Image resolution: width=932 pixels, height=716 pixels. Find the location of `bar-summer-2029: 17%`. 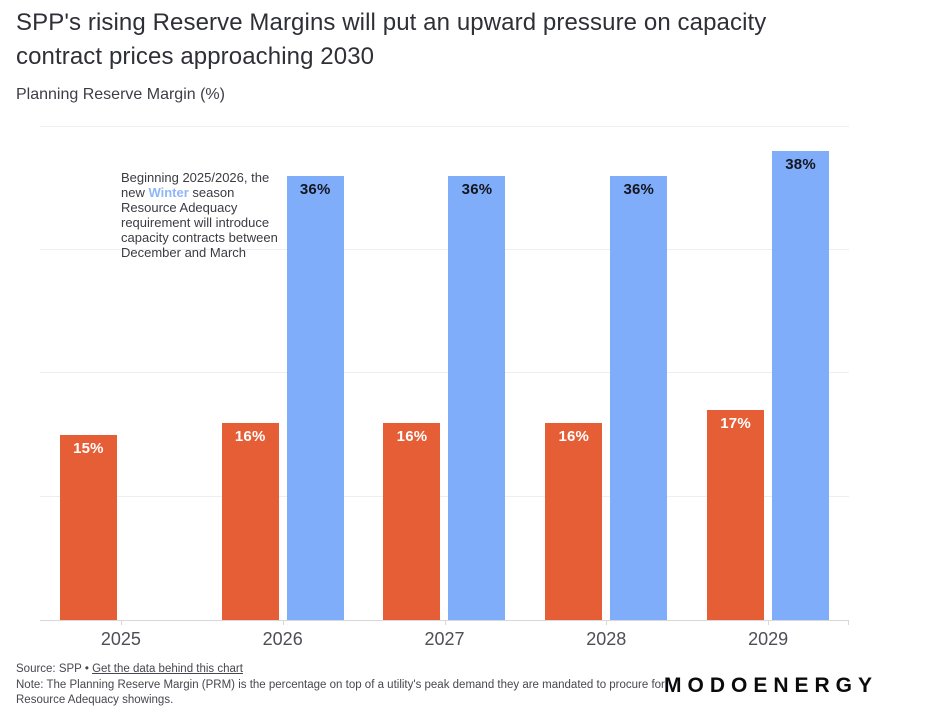

bar-summer-2029: 17% is located at coordinates (736, 515).